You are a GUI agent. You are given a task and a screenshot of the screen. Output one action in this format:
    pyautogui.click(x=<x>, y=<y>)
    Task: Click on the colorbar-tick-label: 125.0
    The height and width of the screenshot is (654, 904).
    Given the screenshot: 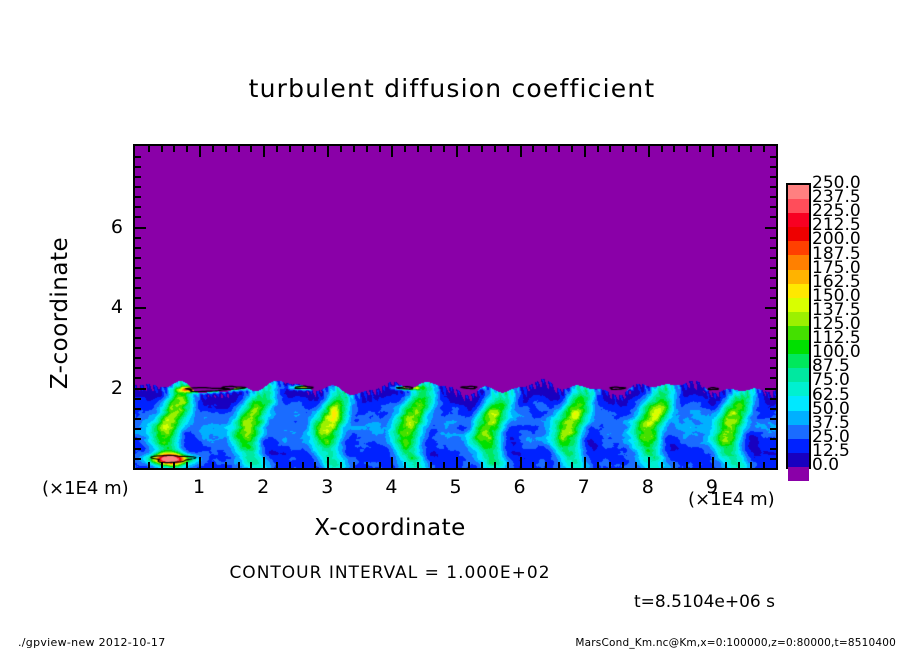 What is the action you would take?
    pyautogui.click(x=836, y=324)
    